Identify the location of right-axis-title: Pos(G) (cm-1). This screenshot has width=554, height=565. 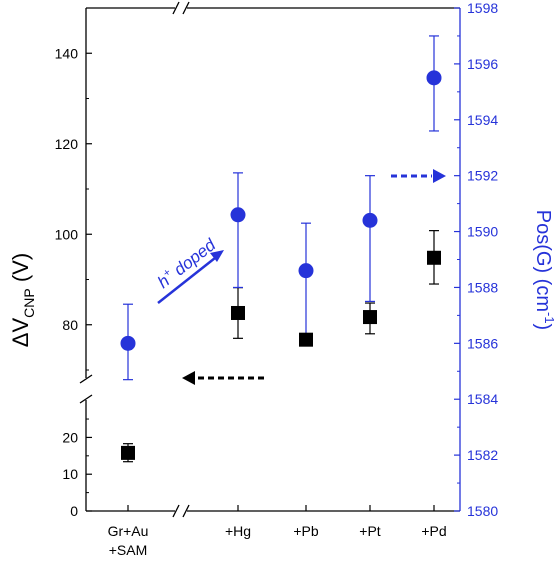
(543, 270).